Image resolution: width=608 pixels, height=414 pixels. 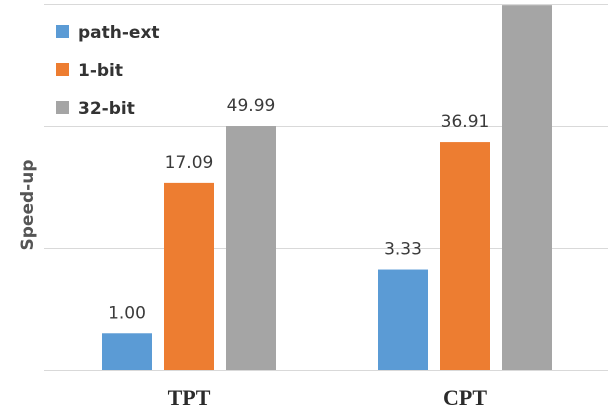 What do you see at coordinates (251, 248) in the screenshot?
I see `bar-32-bit-TPT` at bounding box center [251, 248].